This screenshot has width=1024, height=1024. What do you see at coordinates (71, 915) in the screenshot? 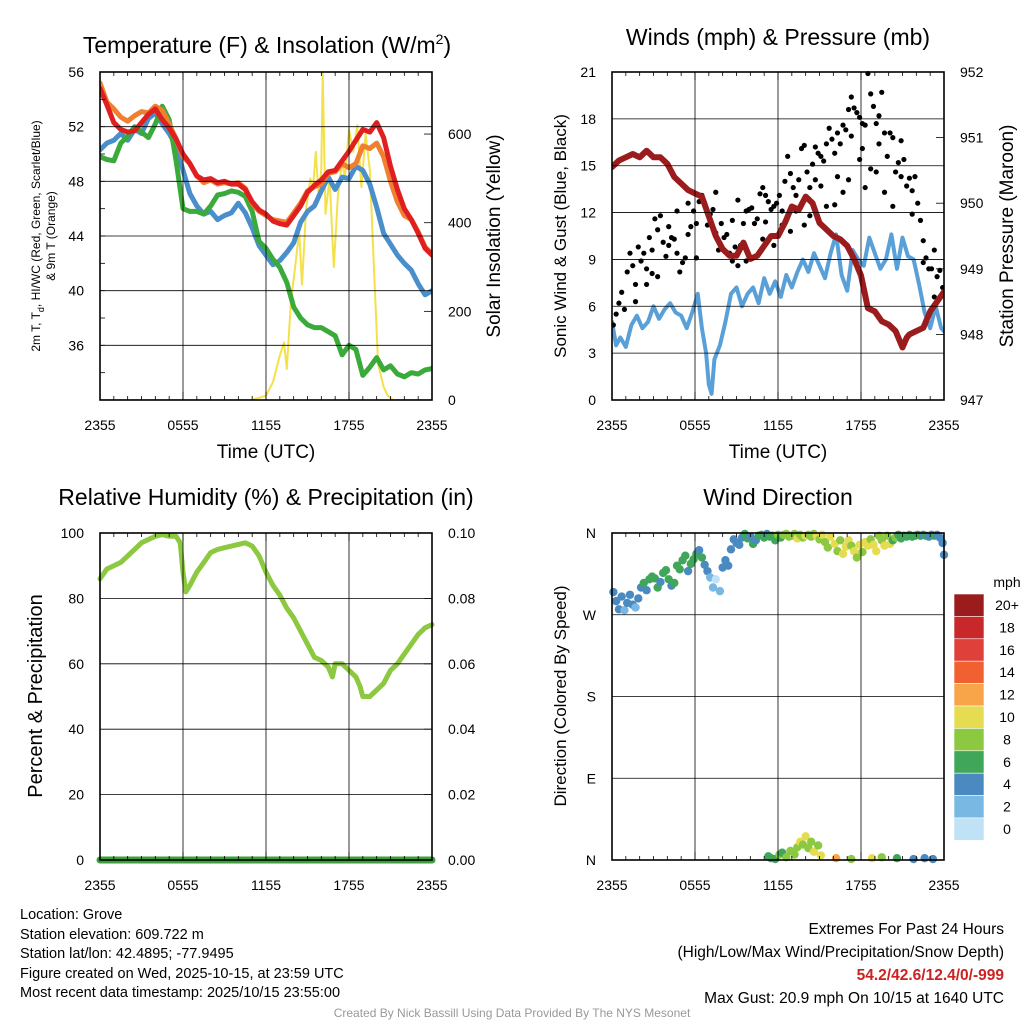
I see `station-location: Location: Grove` at bounding box center [71, 915].